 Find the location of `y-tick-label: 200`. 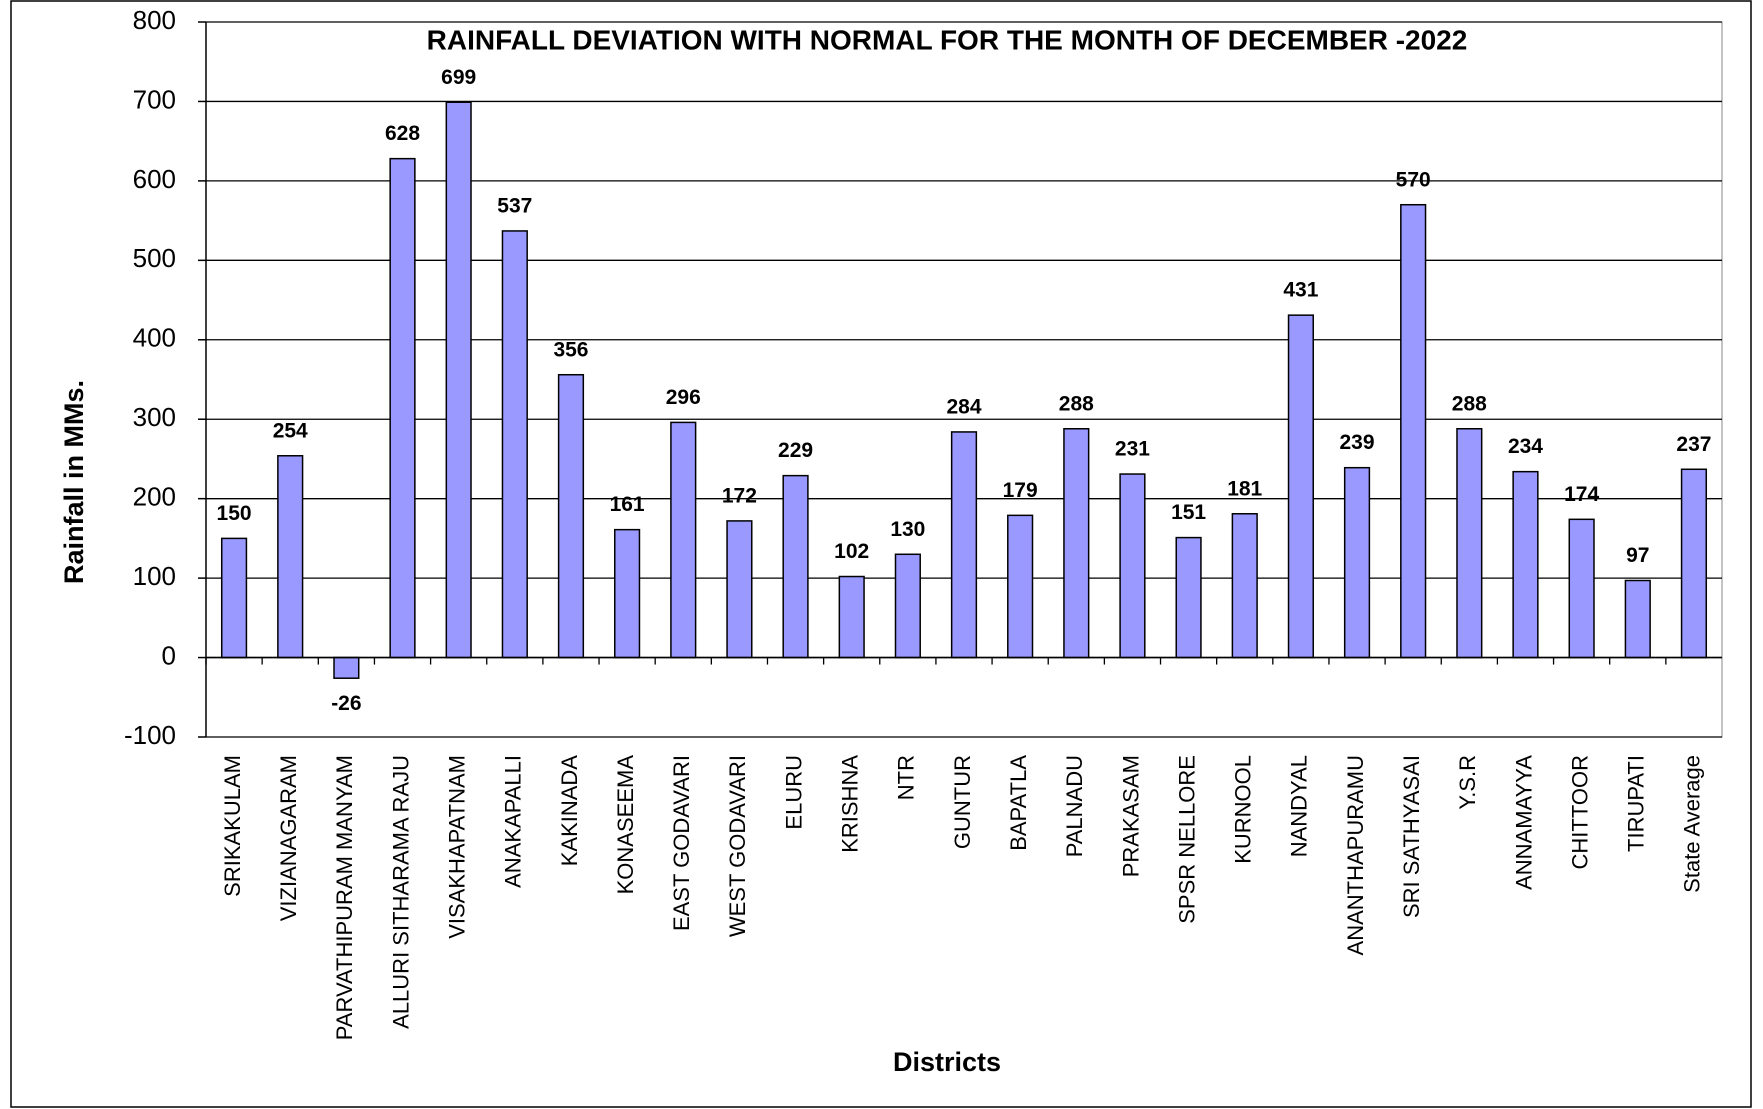

y-tick-label: 200 is located at coordinates (154, 497).